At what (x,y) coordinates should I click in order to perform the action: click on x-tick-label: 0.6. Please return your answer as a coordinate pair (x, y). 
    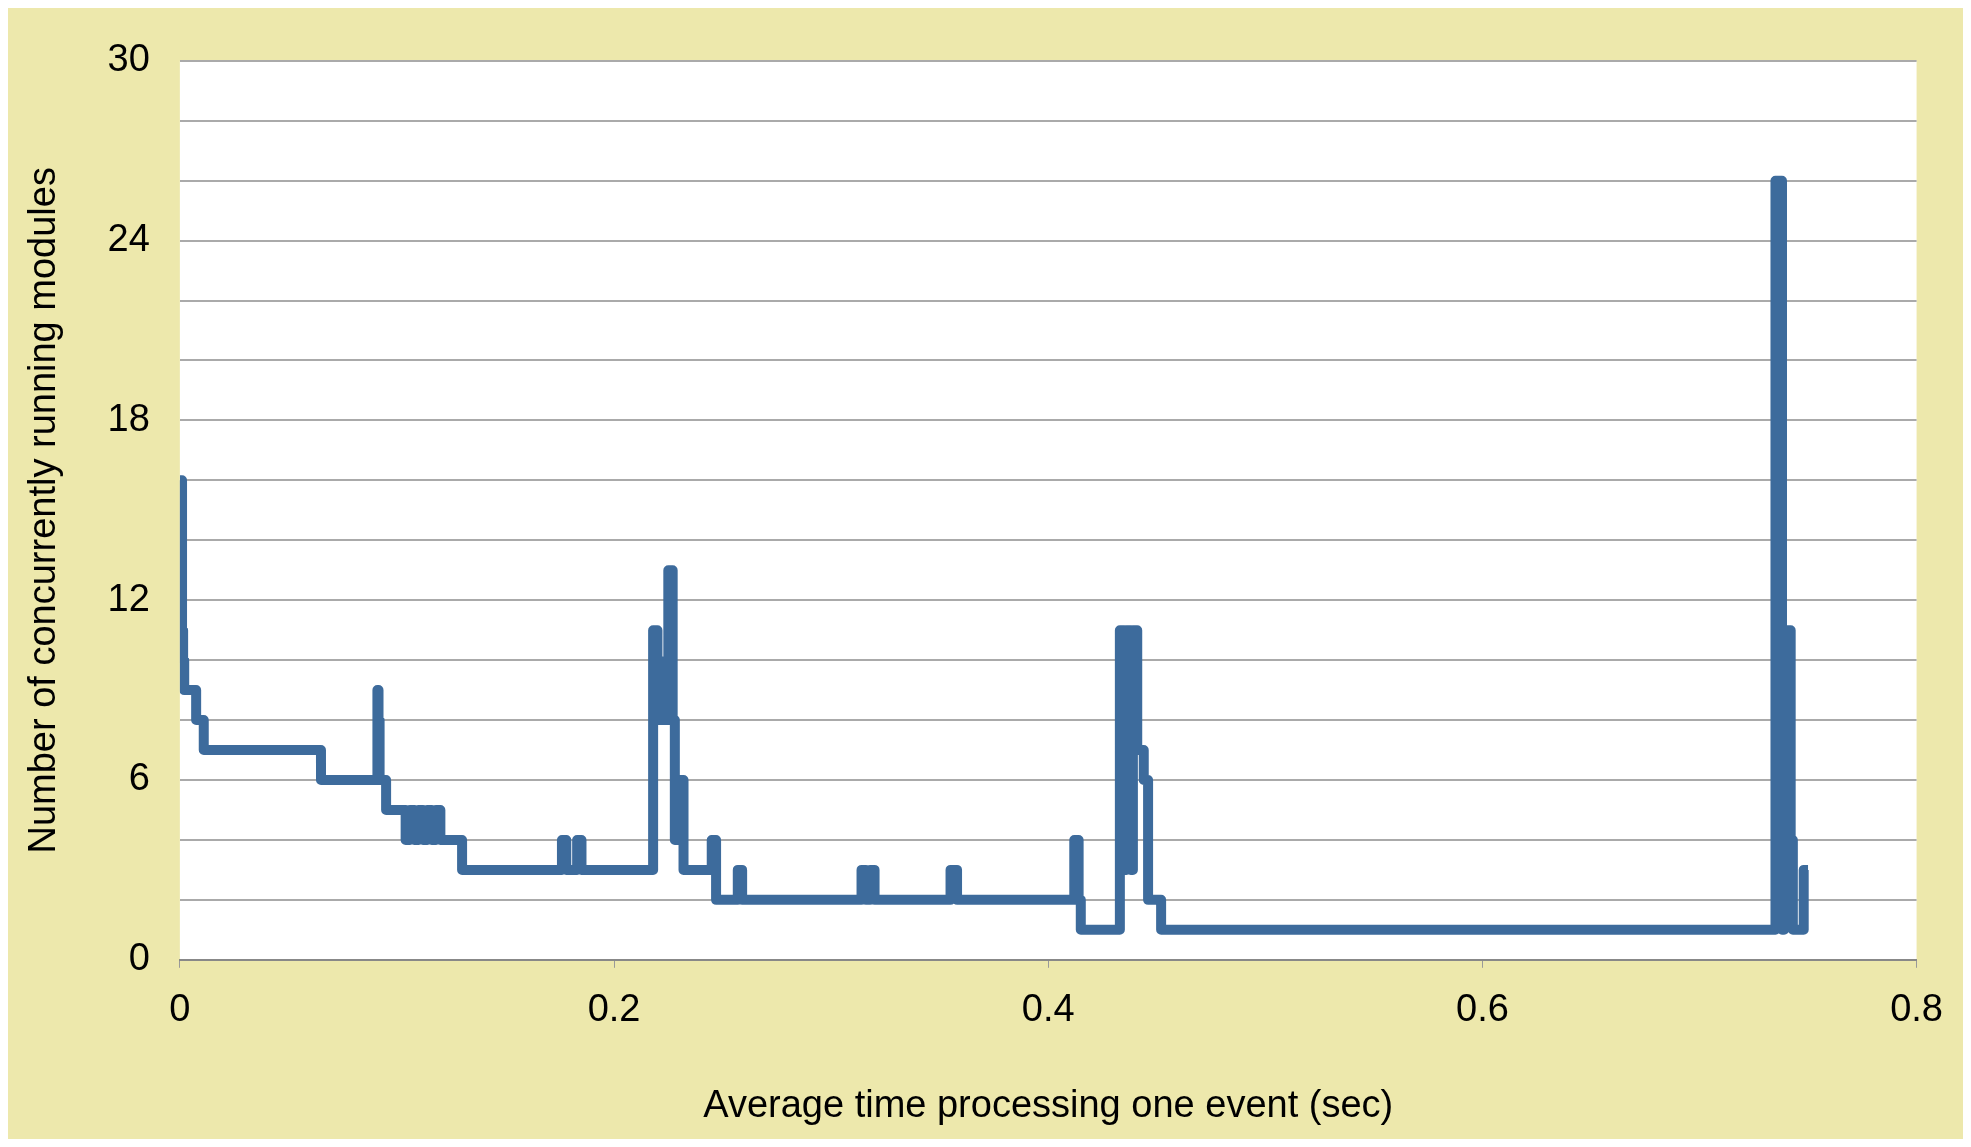
    Looking at the image, I should click on (1482, 1008).